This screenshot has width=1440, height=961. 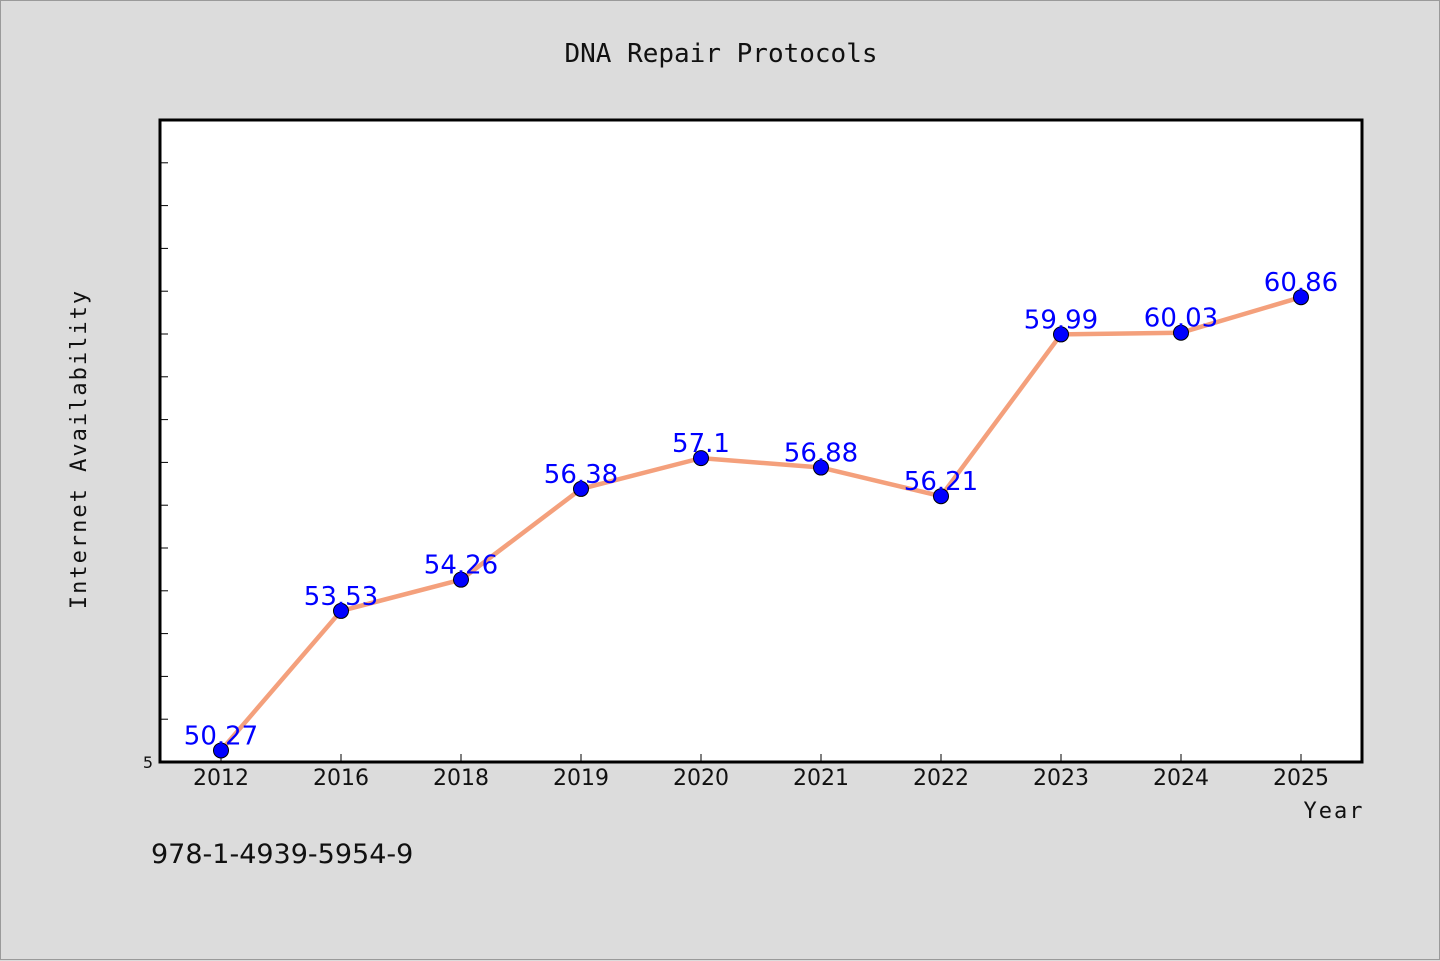 I want to click on x-tick-label: 2022, so click(x=941, y=778).